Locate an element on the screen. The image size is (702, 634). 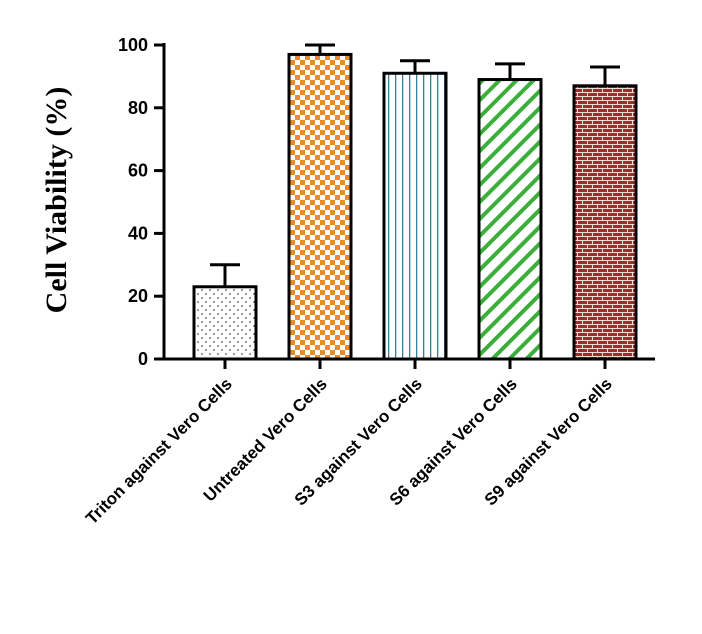
y-axis-label: Cell Viability (%) is located at coordinates (56, 200).